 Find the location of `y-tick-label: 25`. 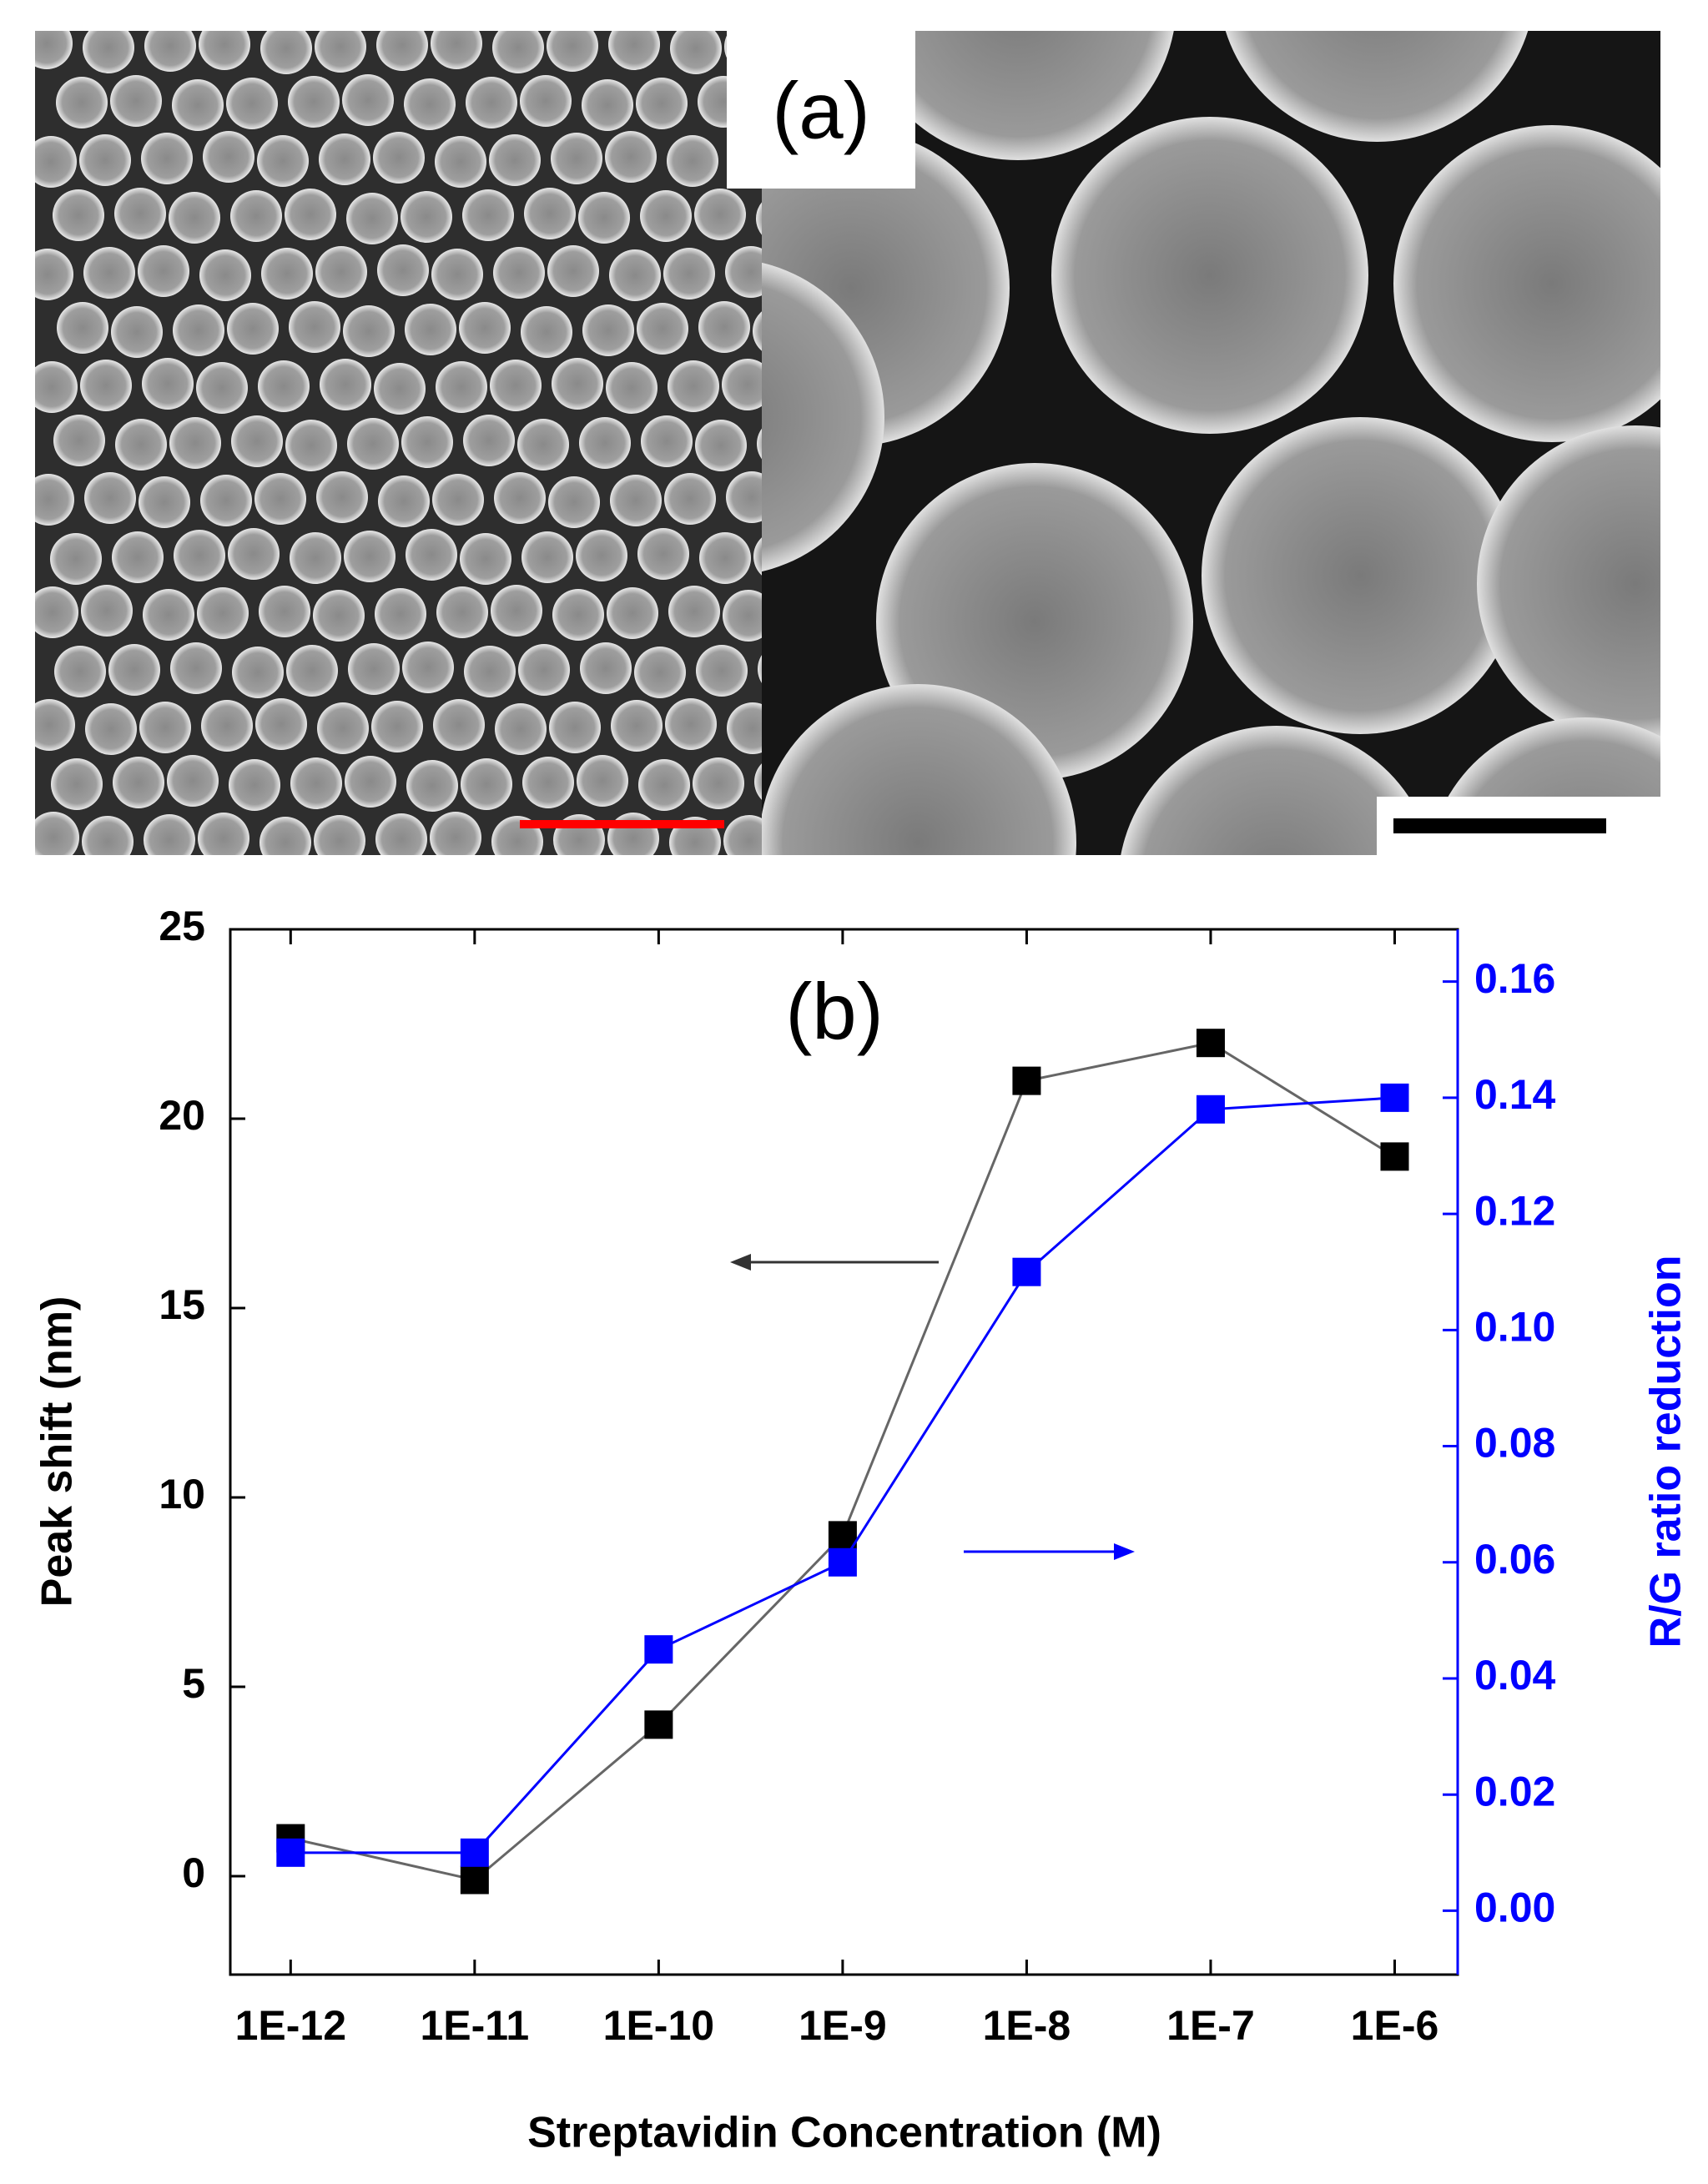

y-tick-label: 25 is located at coordinates (182, 926).